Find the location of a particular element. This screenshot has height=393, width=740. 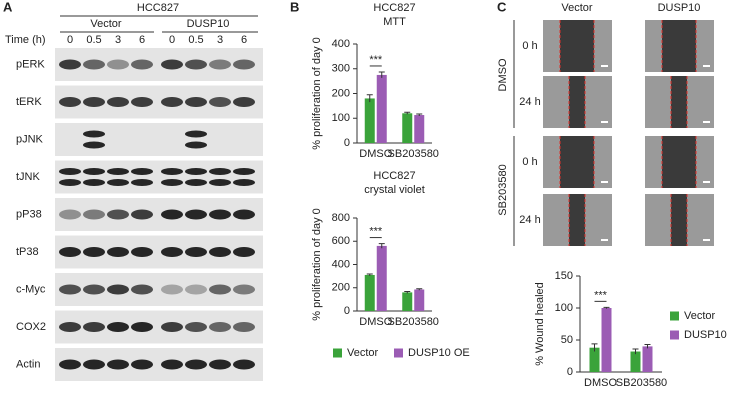

panel-label: B is located at coordinates (294, 7).